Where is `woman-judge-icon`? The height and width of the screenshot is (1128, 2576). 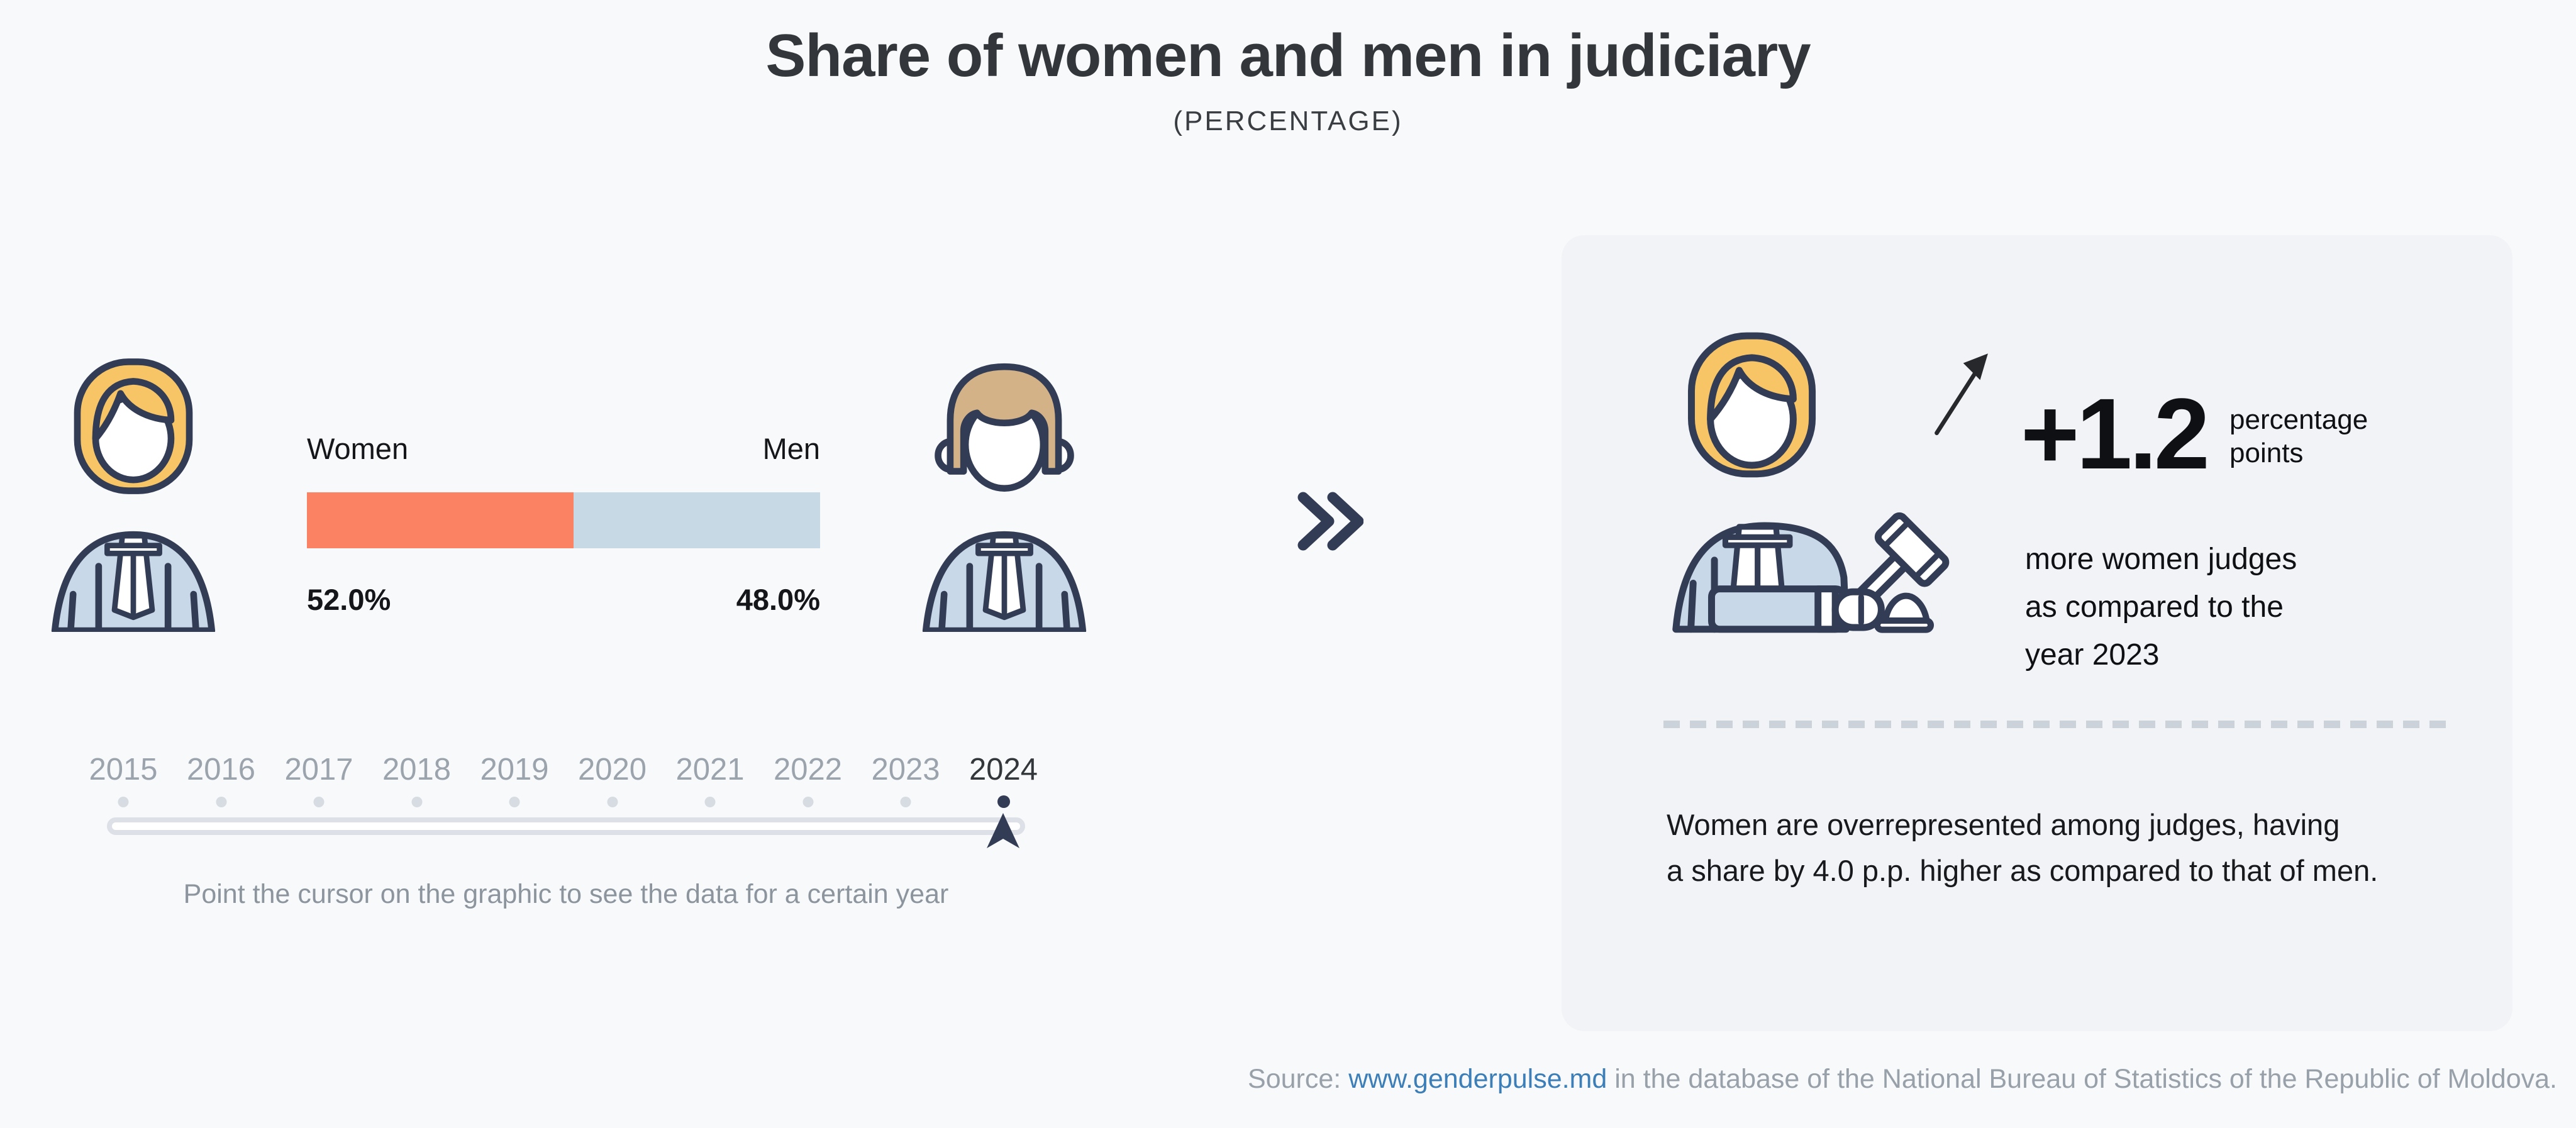 woman-judge-icon is located at coordinates (133, 495).